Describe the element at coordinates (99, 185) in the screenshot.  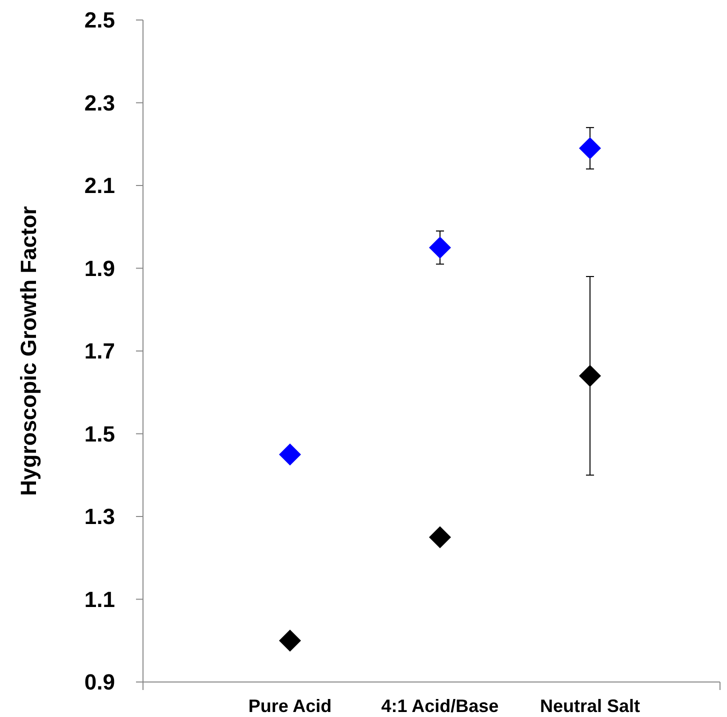
I see `y-tick-label: 2.1` at that location.